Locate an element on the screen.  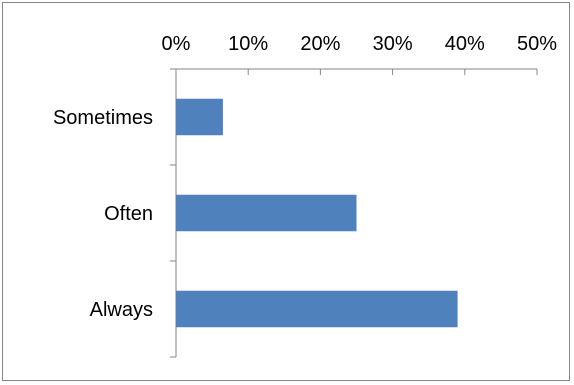
x-tick-label: 20% is located at coordinates (320, 44).